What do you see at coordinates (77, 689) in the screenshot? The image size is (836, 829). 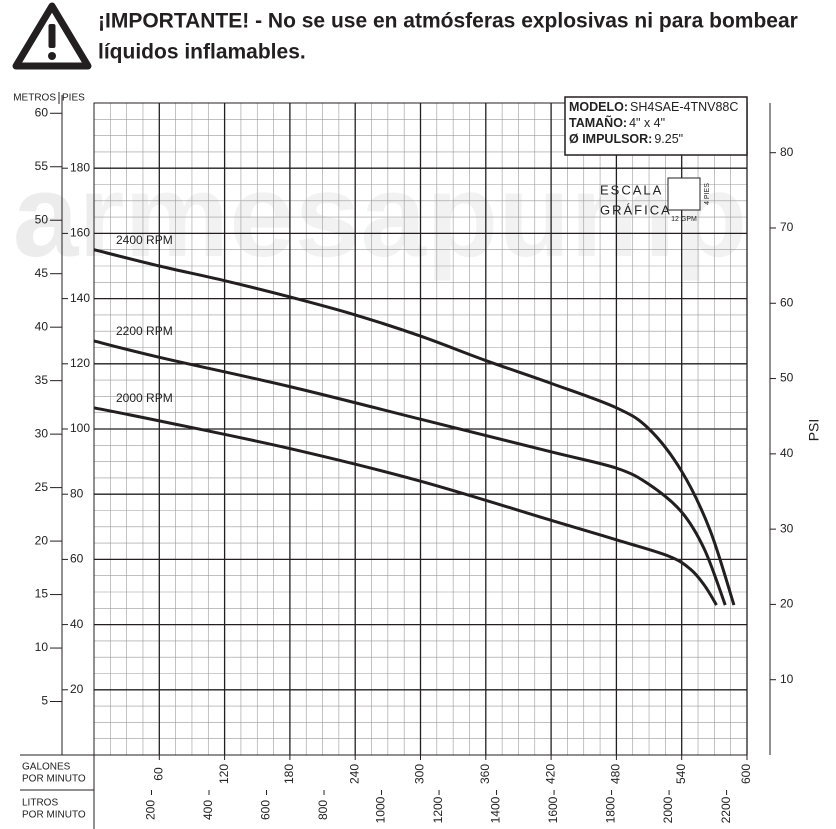 I see `feet-tick-label: 20` at bounding box center [77, 689].